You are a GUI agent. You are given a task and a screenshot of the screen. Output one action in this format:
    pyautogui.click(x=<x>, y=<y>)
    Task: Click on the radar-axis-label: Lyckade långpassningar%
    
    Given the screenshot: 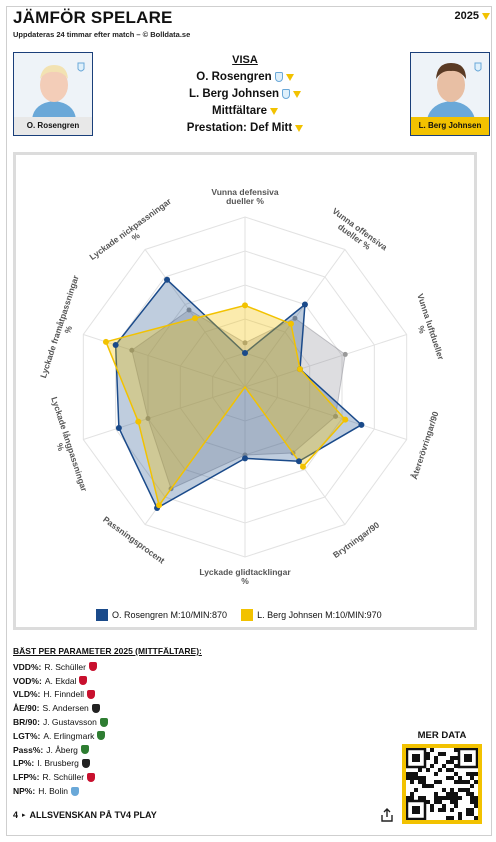 What is the action you would take?
    pyautogui.click(x=64, y=446)
    